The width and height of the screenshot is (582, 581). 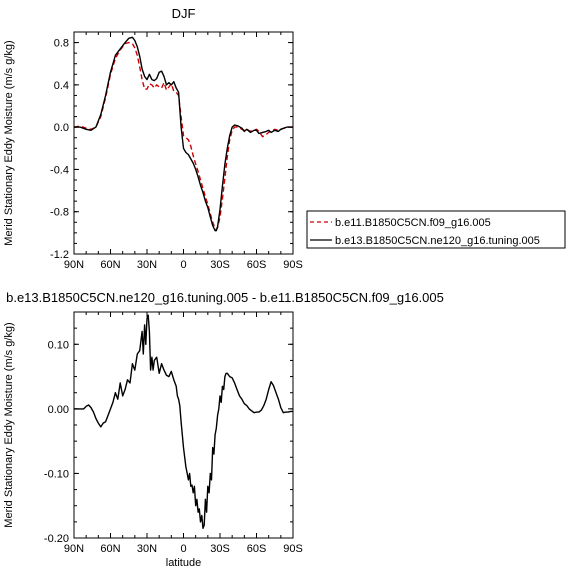 I want to click on legend-box, so click(x=436, y=229).